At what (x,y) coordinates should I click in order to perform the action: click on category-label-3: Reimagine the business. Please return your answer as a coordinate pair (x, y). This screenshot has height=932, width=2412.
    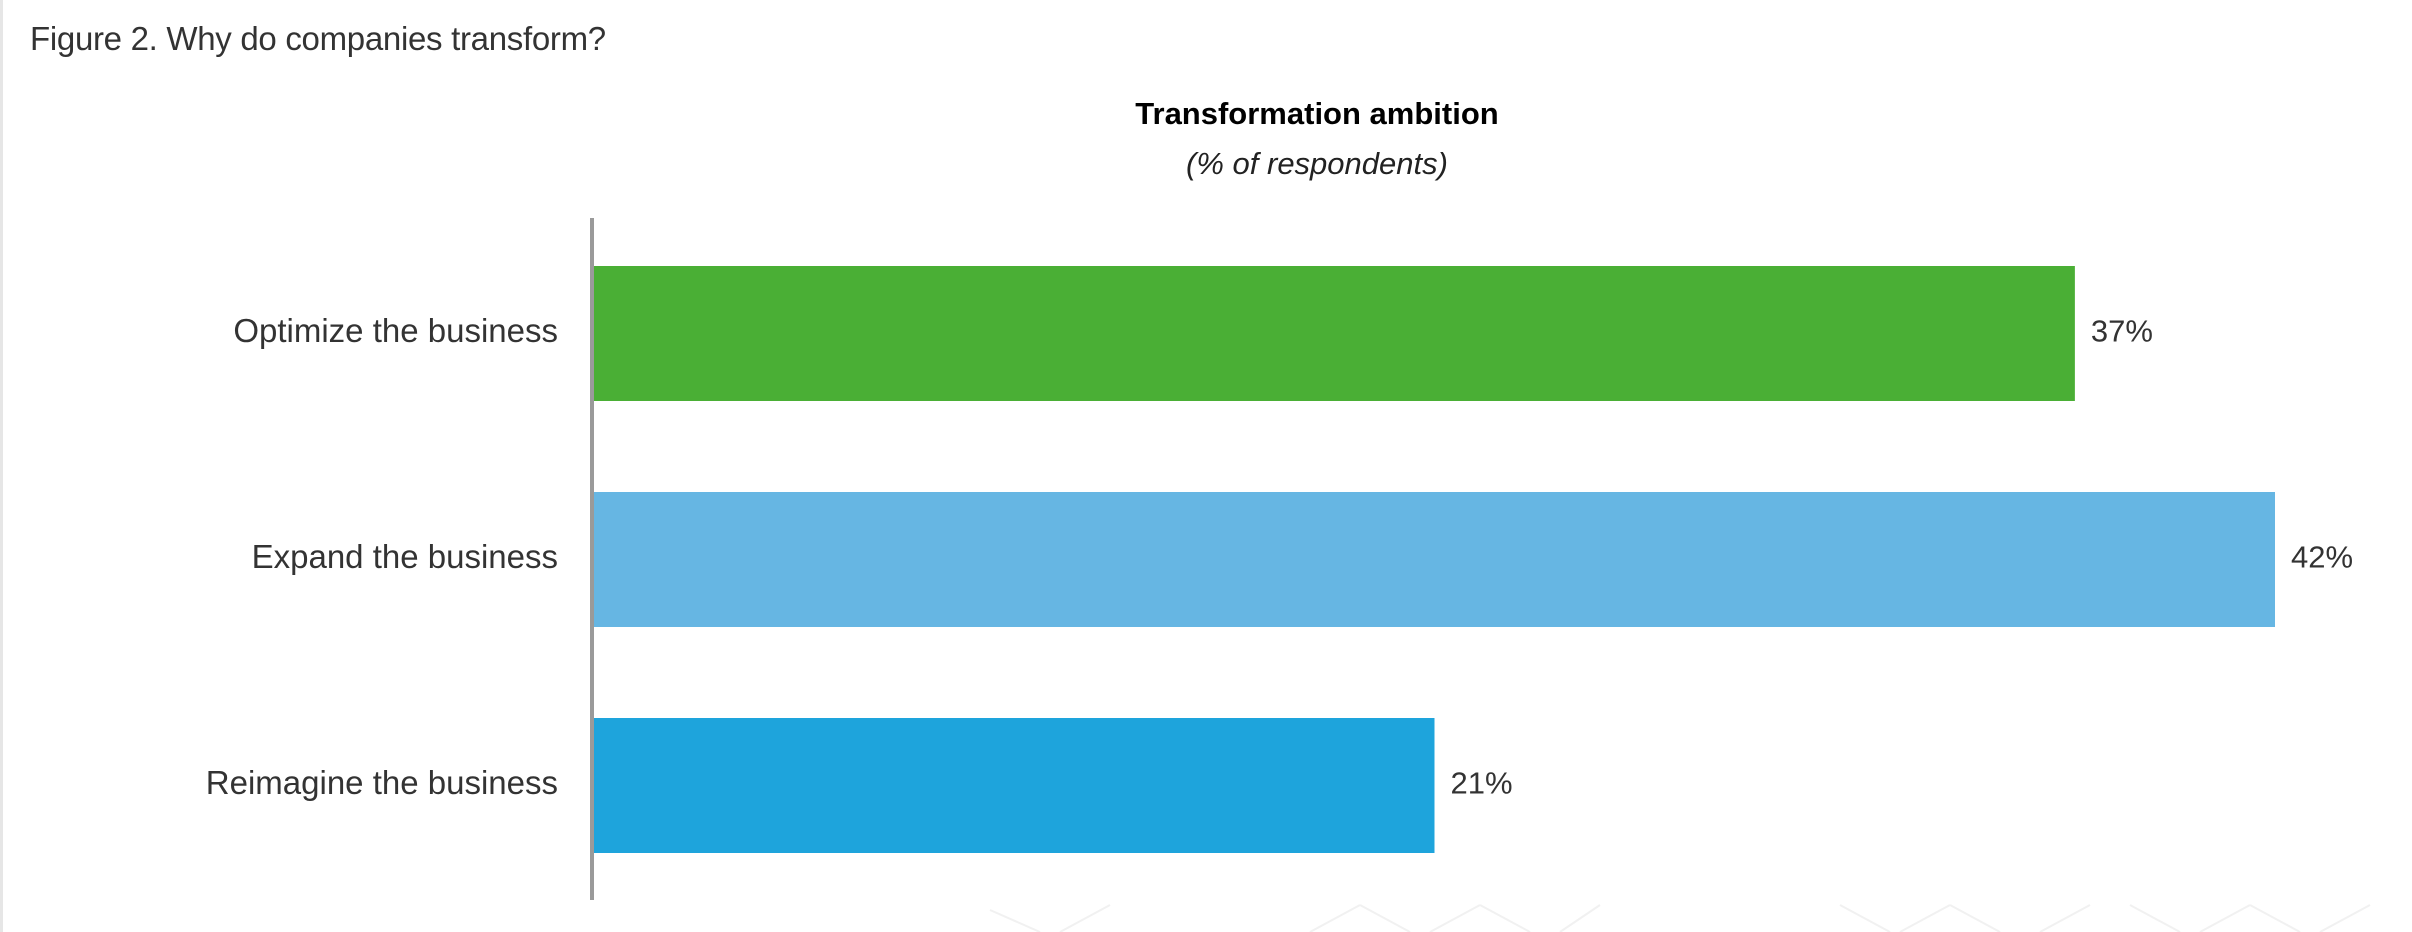
    Looking at the image, I should click on (382, 782).